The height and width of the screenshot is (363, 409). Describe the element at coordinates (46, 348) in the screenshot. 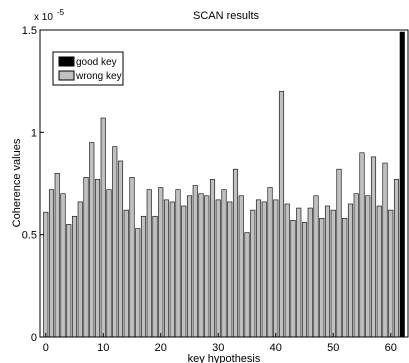

I see `x-tick-label-0: 0` at that location.